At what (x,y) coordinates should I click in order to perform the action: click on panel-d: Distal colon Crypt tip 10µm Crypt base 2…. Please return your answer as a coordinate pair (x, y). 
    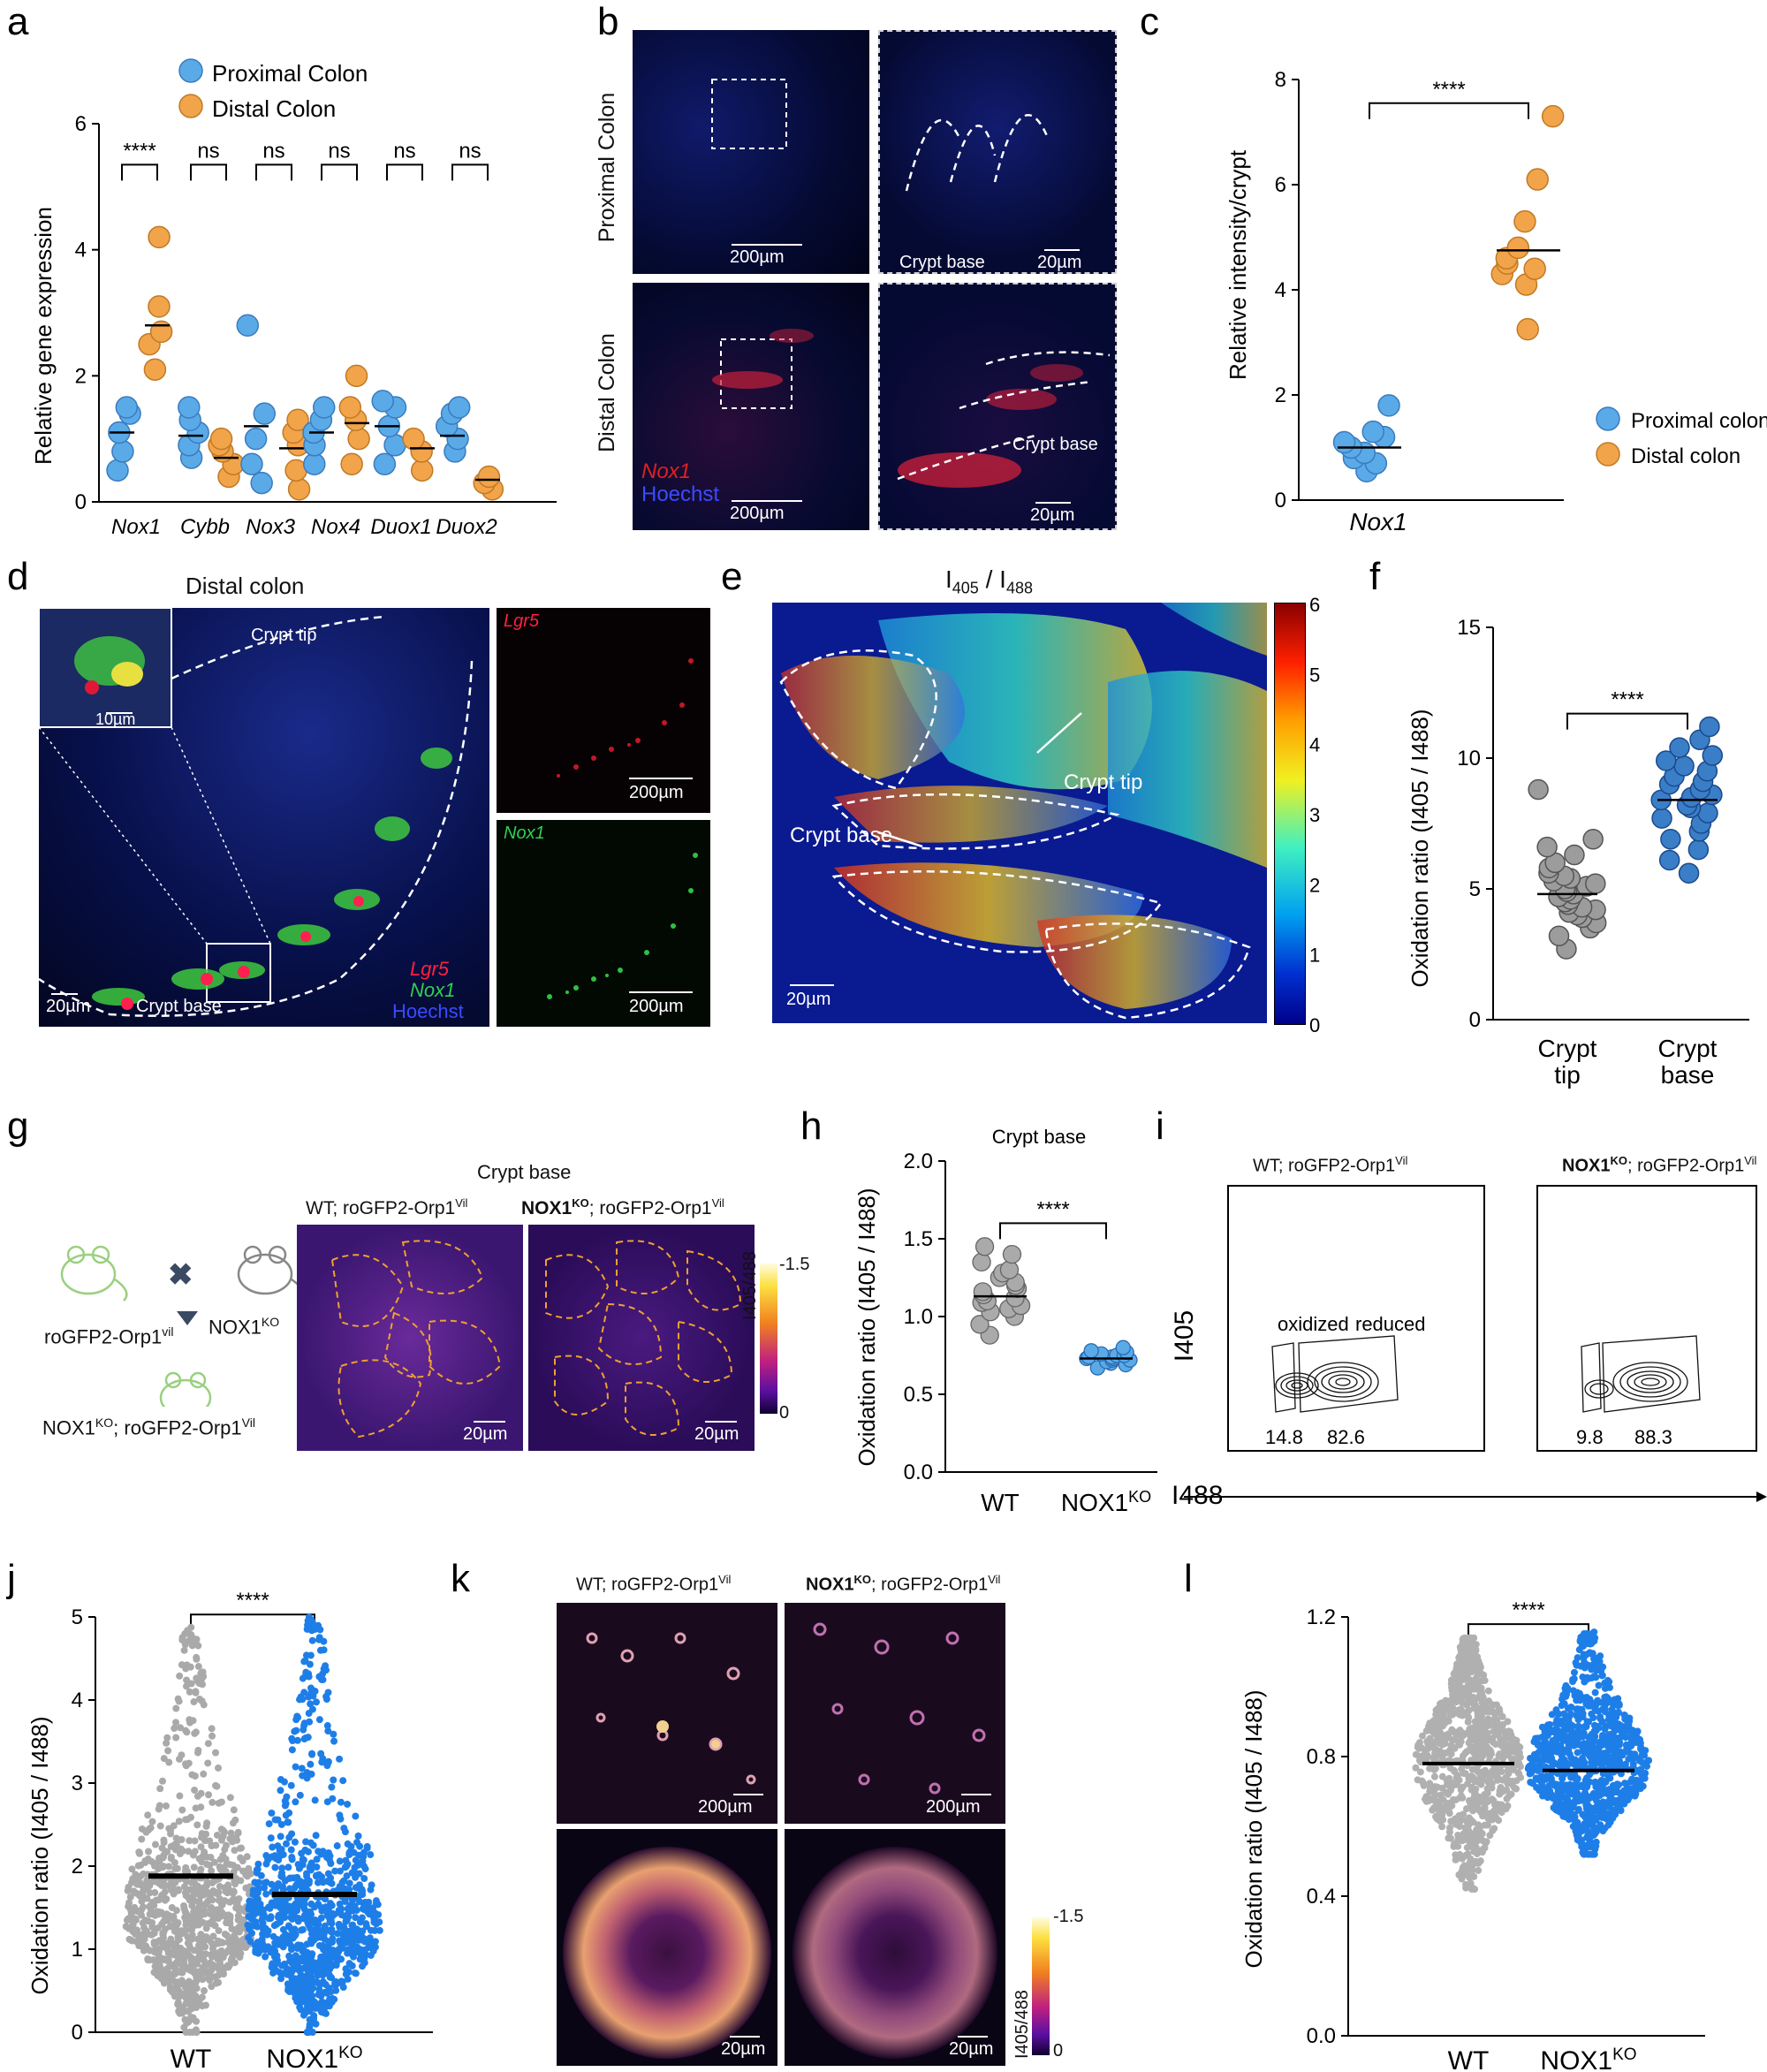
    Looking at the image, I should click on (380, 800).